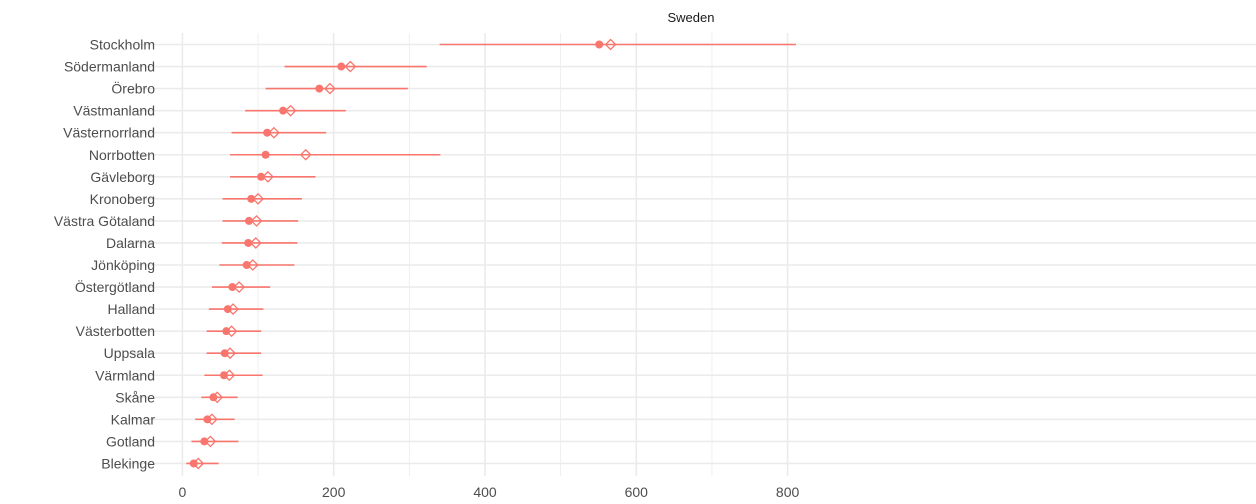 The width and height of the screenshot is (1256, 504). I want to click on y-tick-label: Västmanland, so click(114, 111).